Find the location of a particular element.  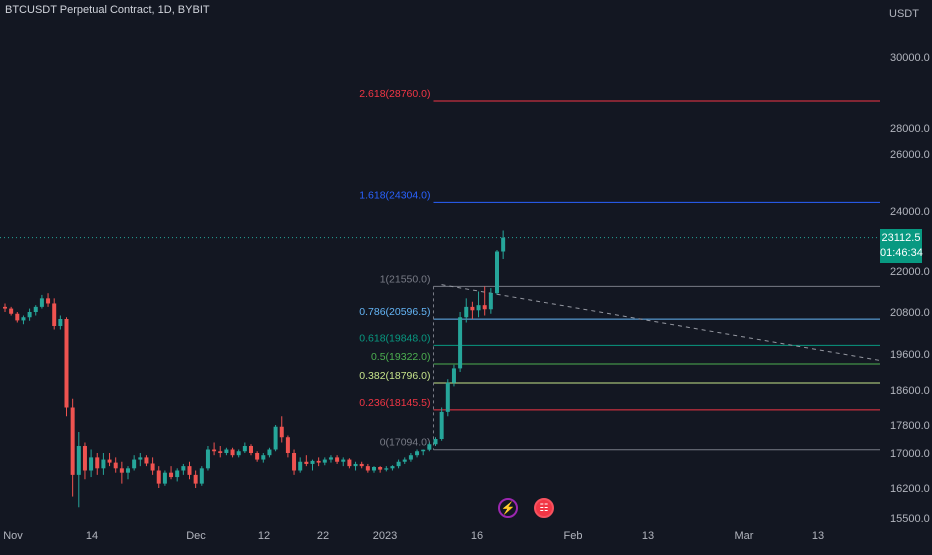

x-tick-label: Nov is located at coordinates (13, 536).